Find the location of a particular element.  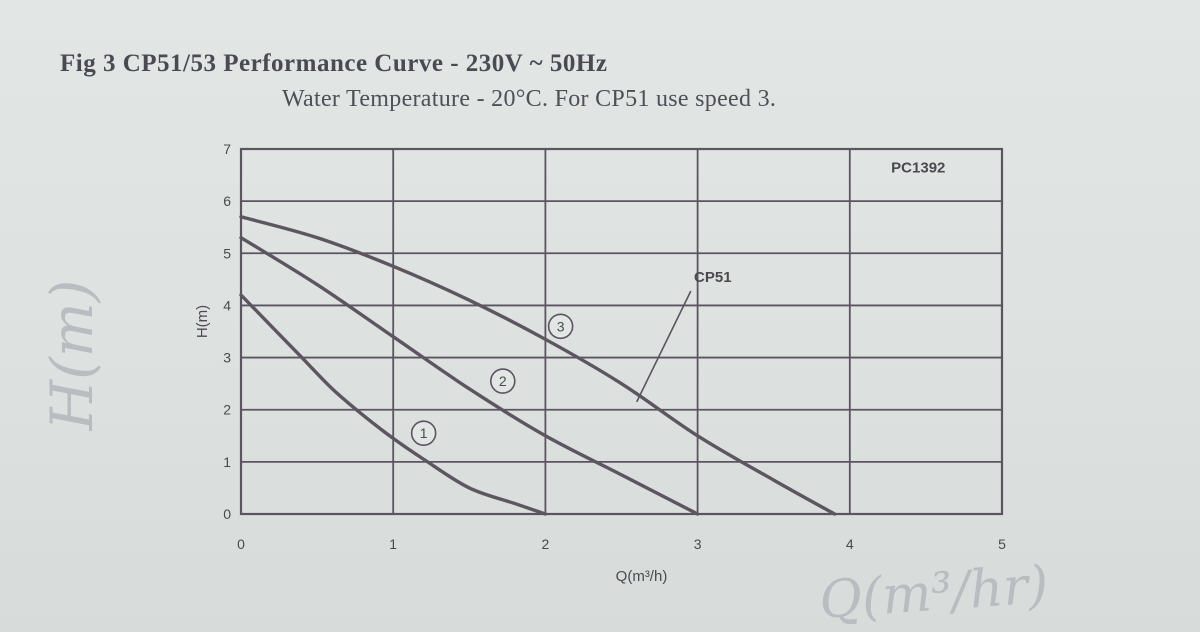

y-tick-label: 2 is located at coordinates (227, 410).